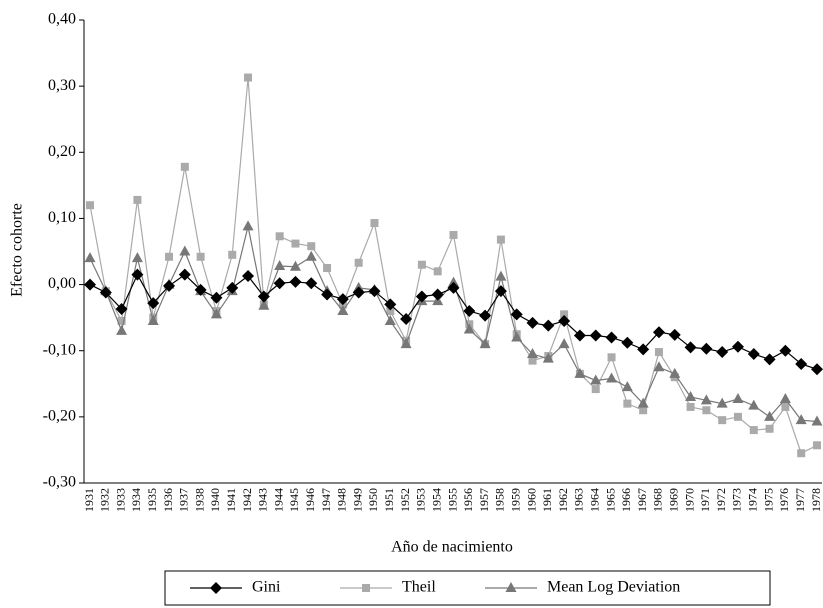  I want to click on x-tick-label: 1978, so click(816, 500).